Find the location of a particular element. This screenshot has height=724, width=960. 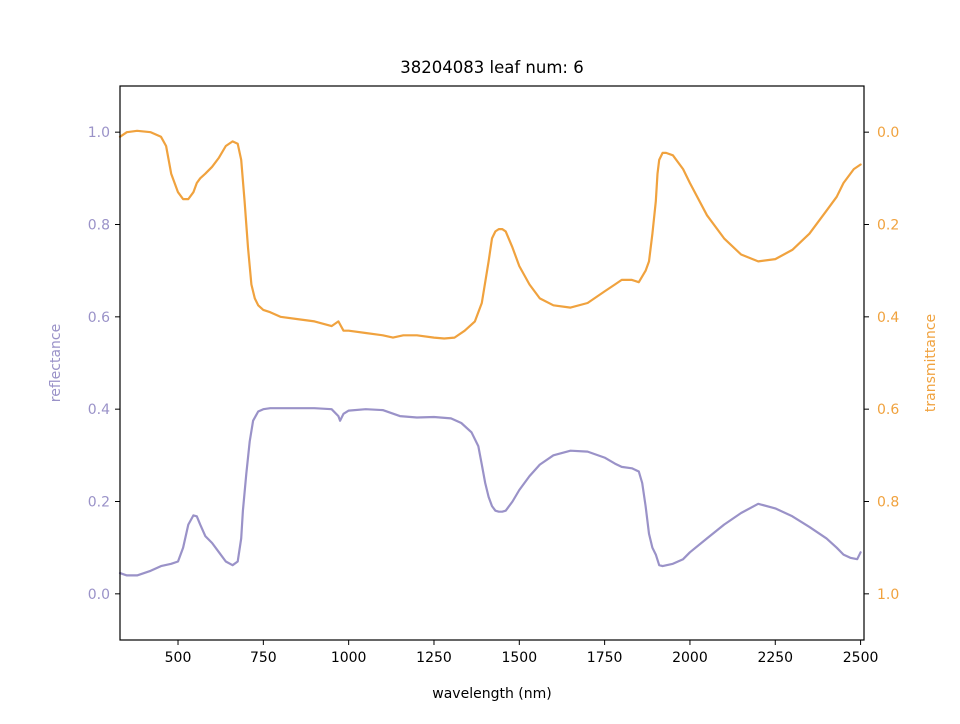

x-tick-label: 2000 is located at coordinates (690, 658).